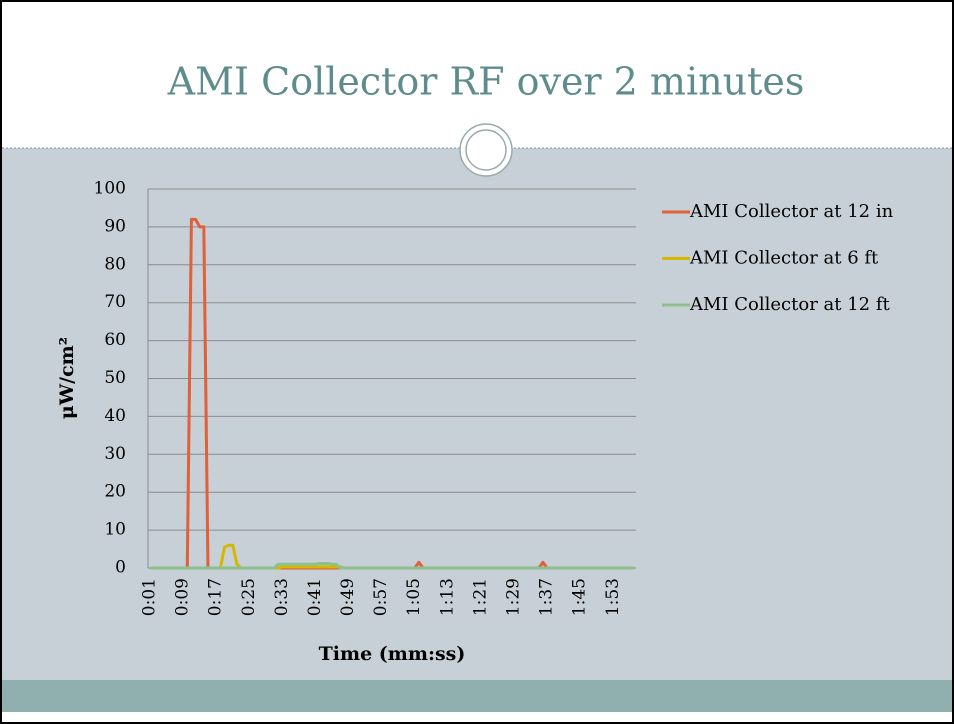  What do you see at coordinates (115, 492) in the screenshot?
I see `y-tick-label: 20` at bounding box center [115, 492].